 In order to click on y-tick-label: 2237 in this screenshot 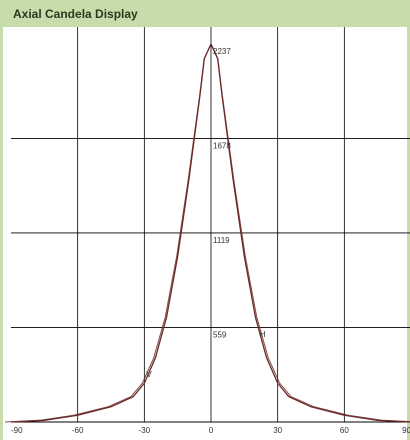, I will do `click(222, 51)`.